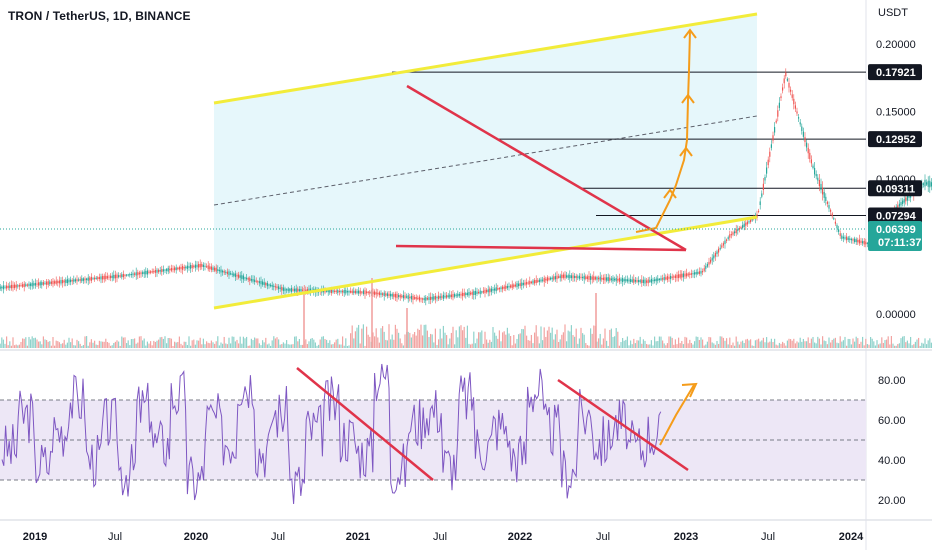  Describe the element at coordinates (670, 193) in the screenshot. I see `arrow-head` at that location.